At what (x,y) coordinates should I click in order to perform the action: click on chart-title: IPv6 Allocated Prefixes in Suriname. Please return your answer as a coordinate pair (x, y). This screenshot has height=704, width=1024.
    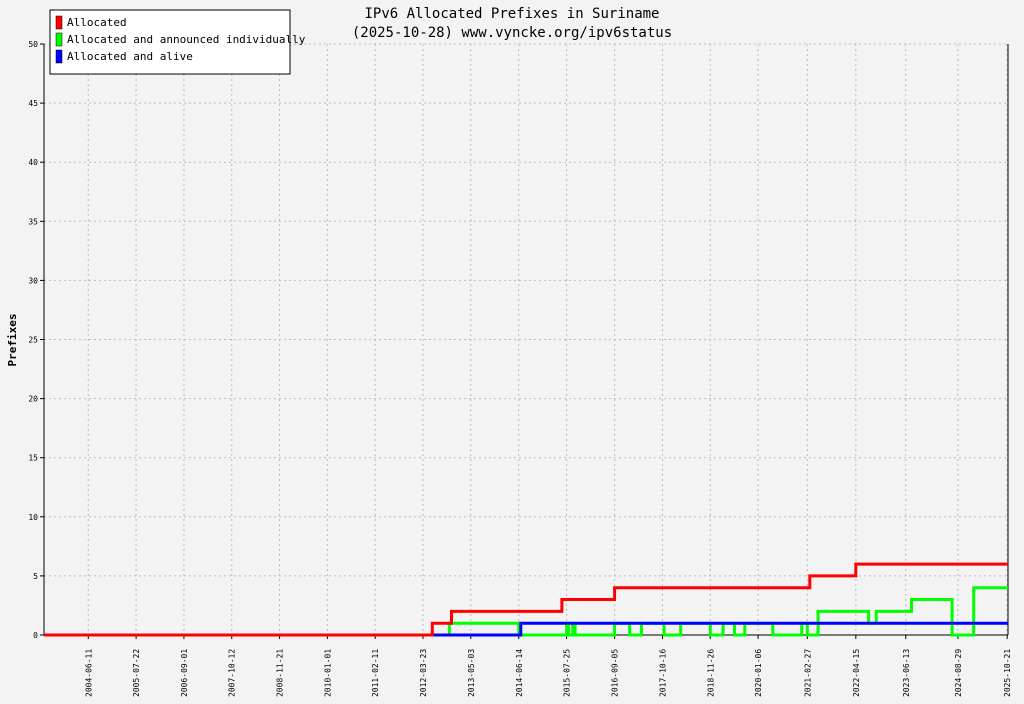
    Looking at the image, I should click on (511, 14).